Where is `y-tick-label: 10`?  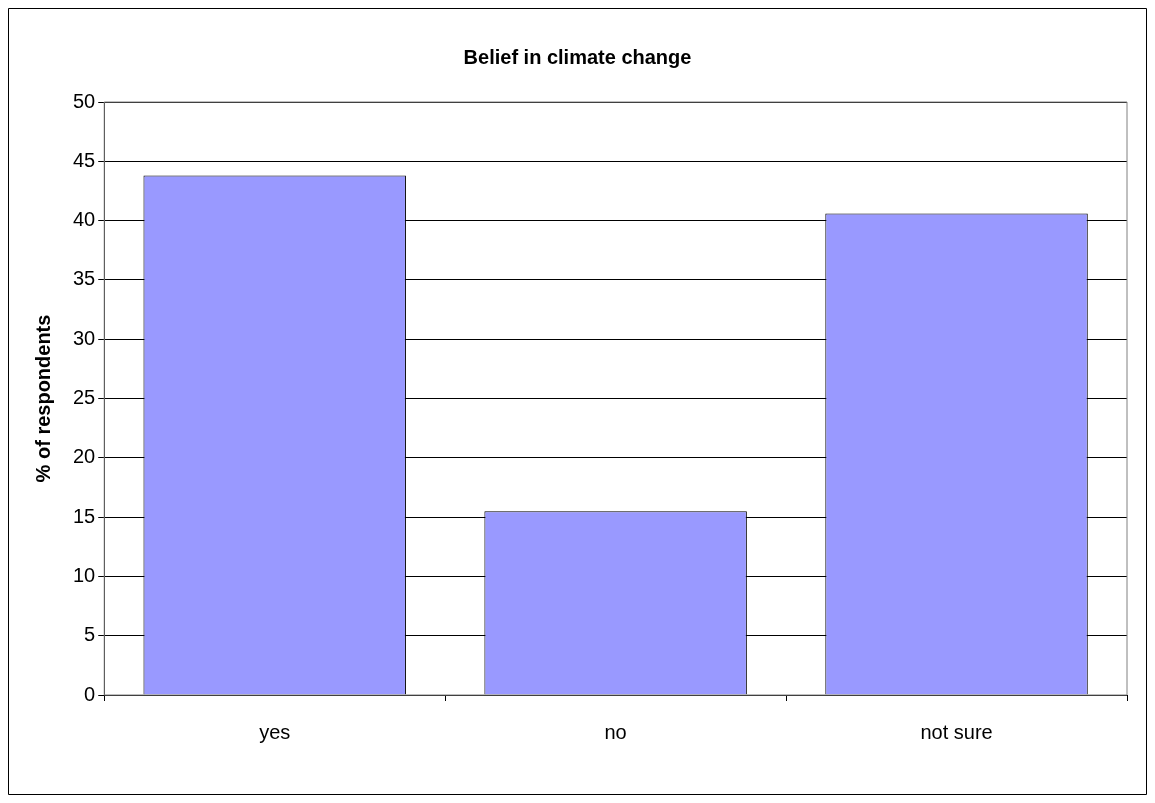
y-tick-label: 10 is located at coordinates (84, 574).